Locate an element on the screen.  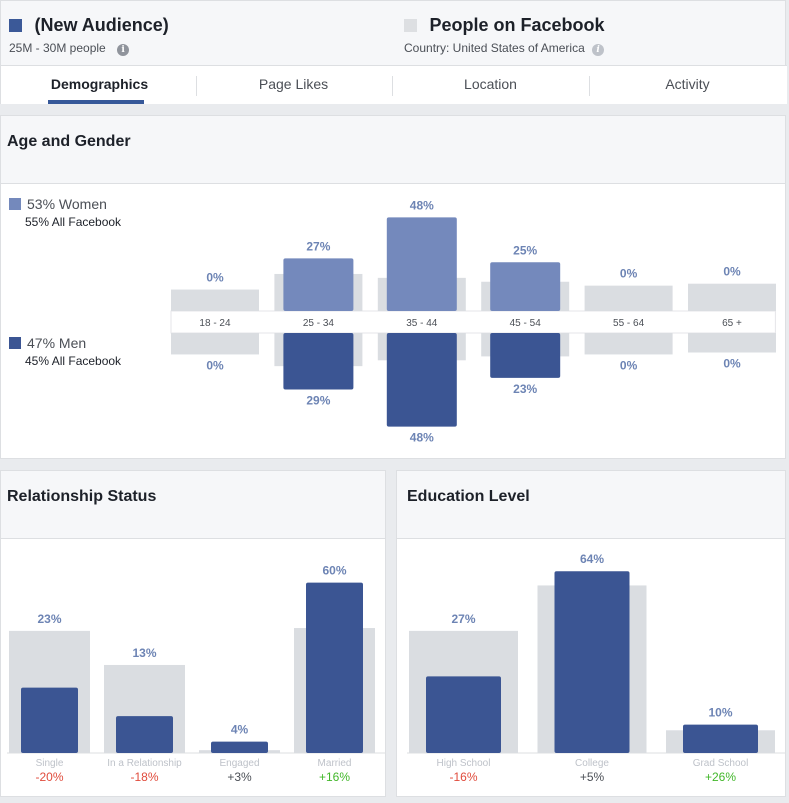
age-tick-label: 18 - 24 is located at coordinates (215, 323).